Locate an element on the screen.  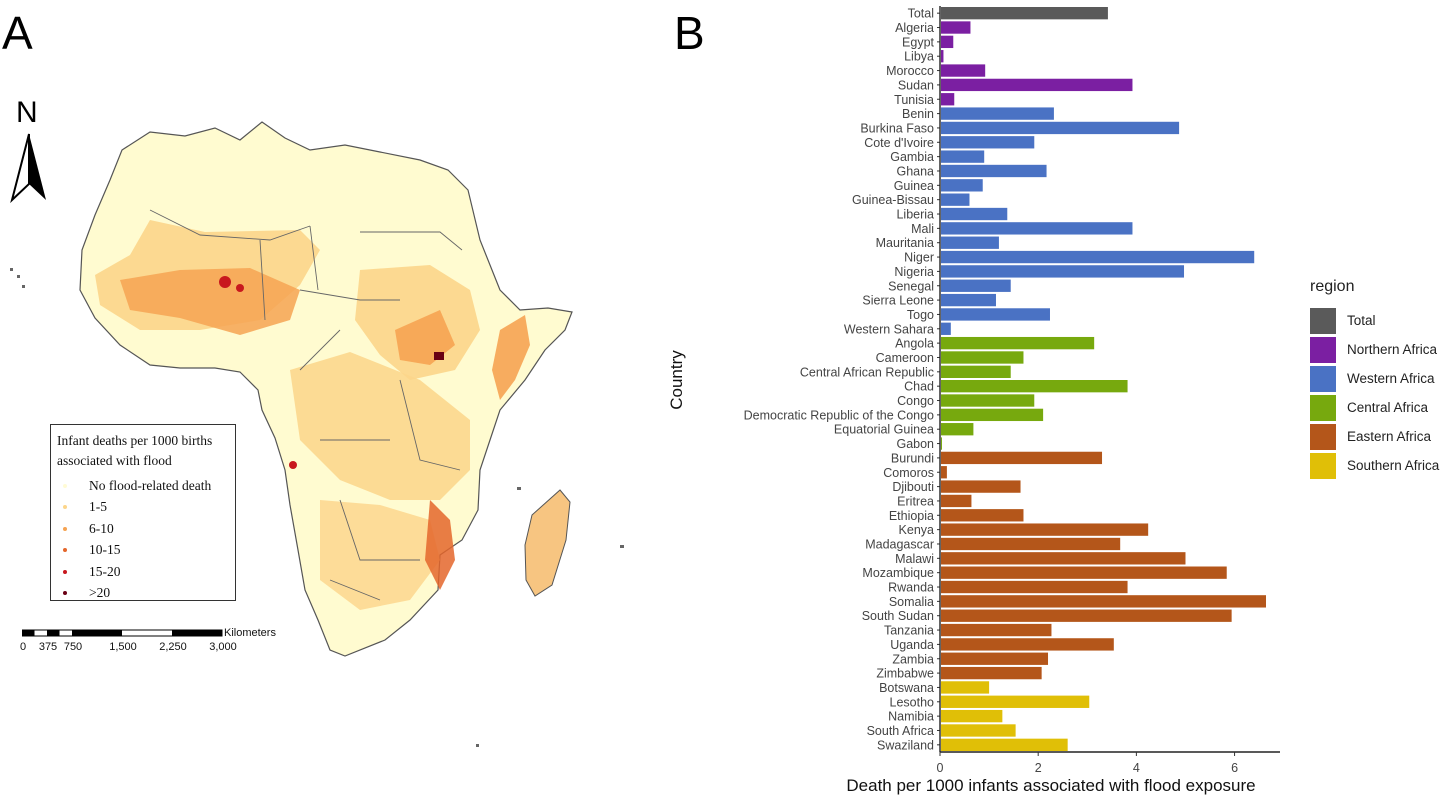
bar-south-sudan is located at coordinates (1086, 615).